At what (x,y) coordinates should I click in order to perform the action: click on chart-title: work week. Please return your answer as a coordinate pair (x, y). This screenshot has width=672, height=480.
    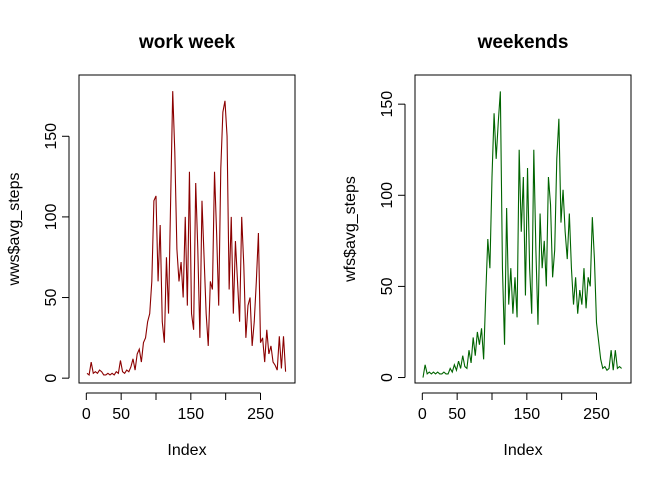
    Looking at the image, I should click on (187, 42).